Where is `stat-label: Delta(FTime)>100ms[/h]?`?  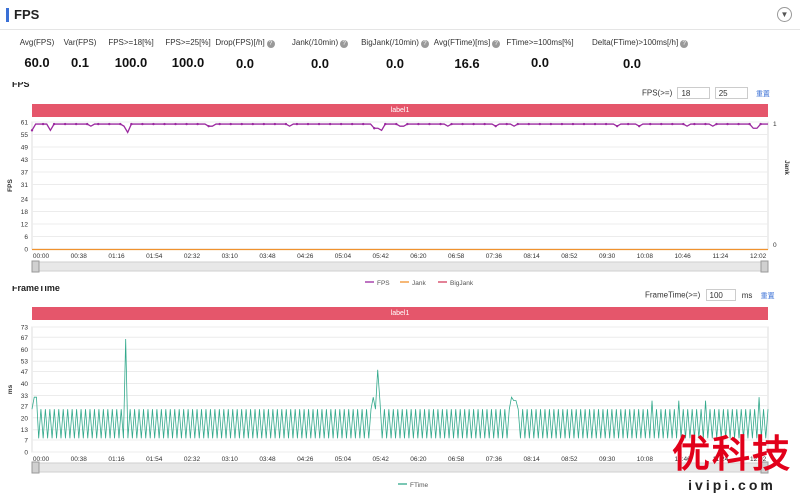 stat-label: Delta(FTime)>100ms[/h]? is located at coordinates (640, 43).